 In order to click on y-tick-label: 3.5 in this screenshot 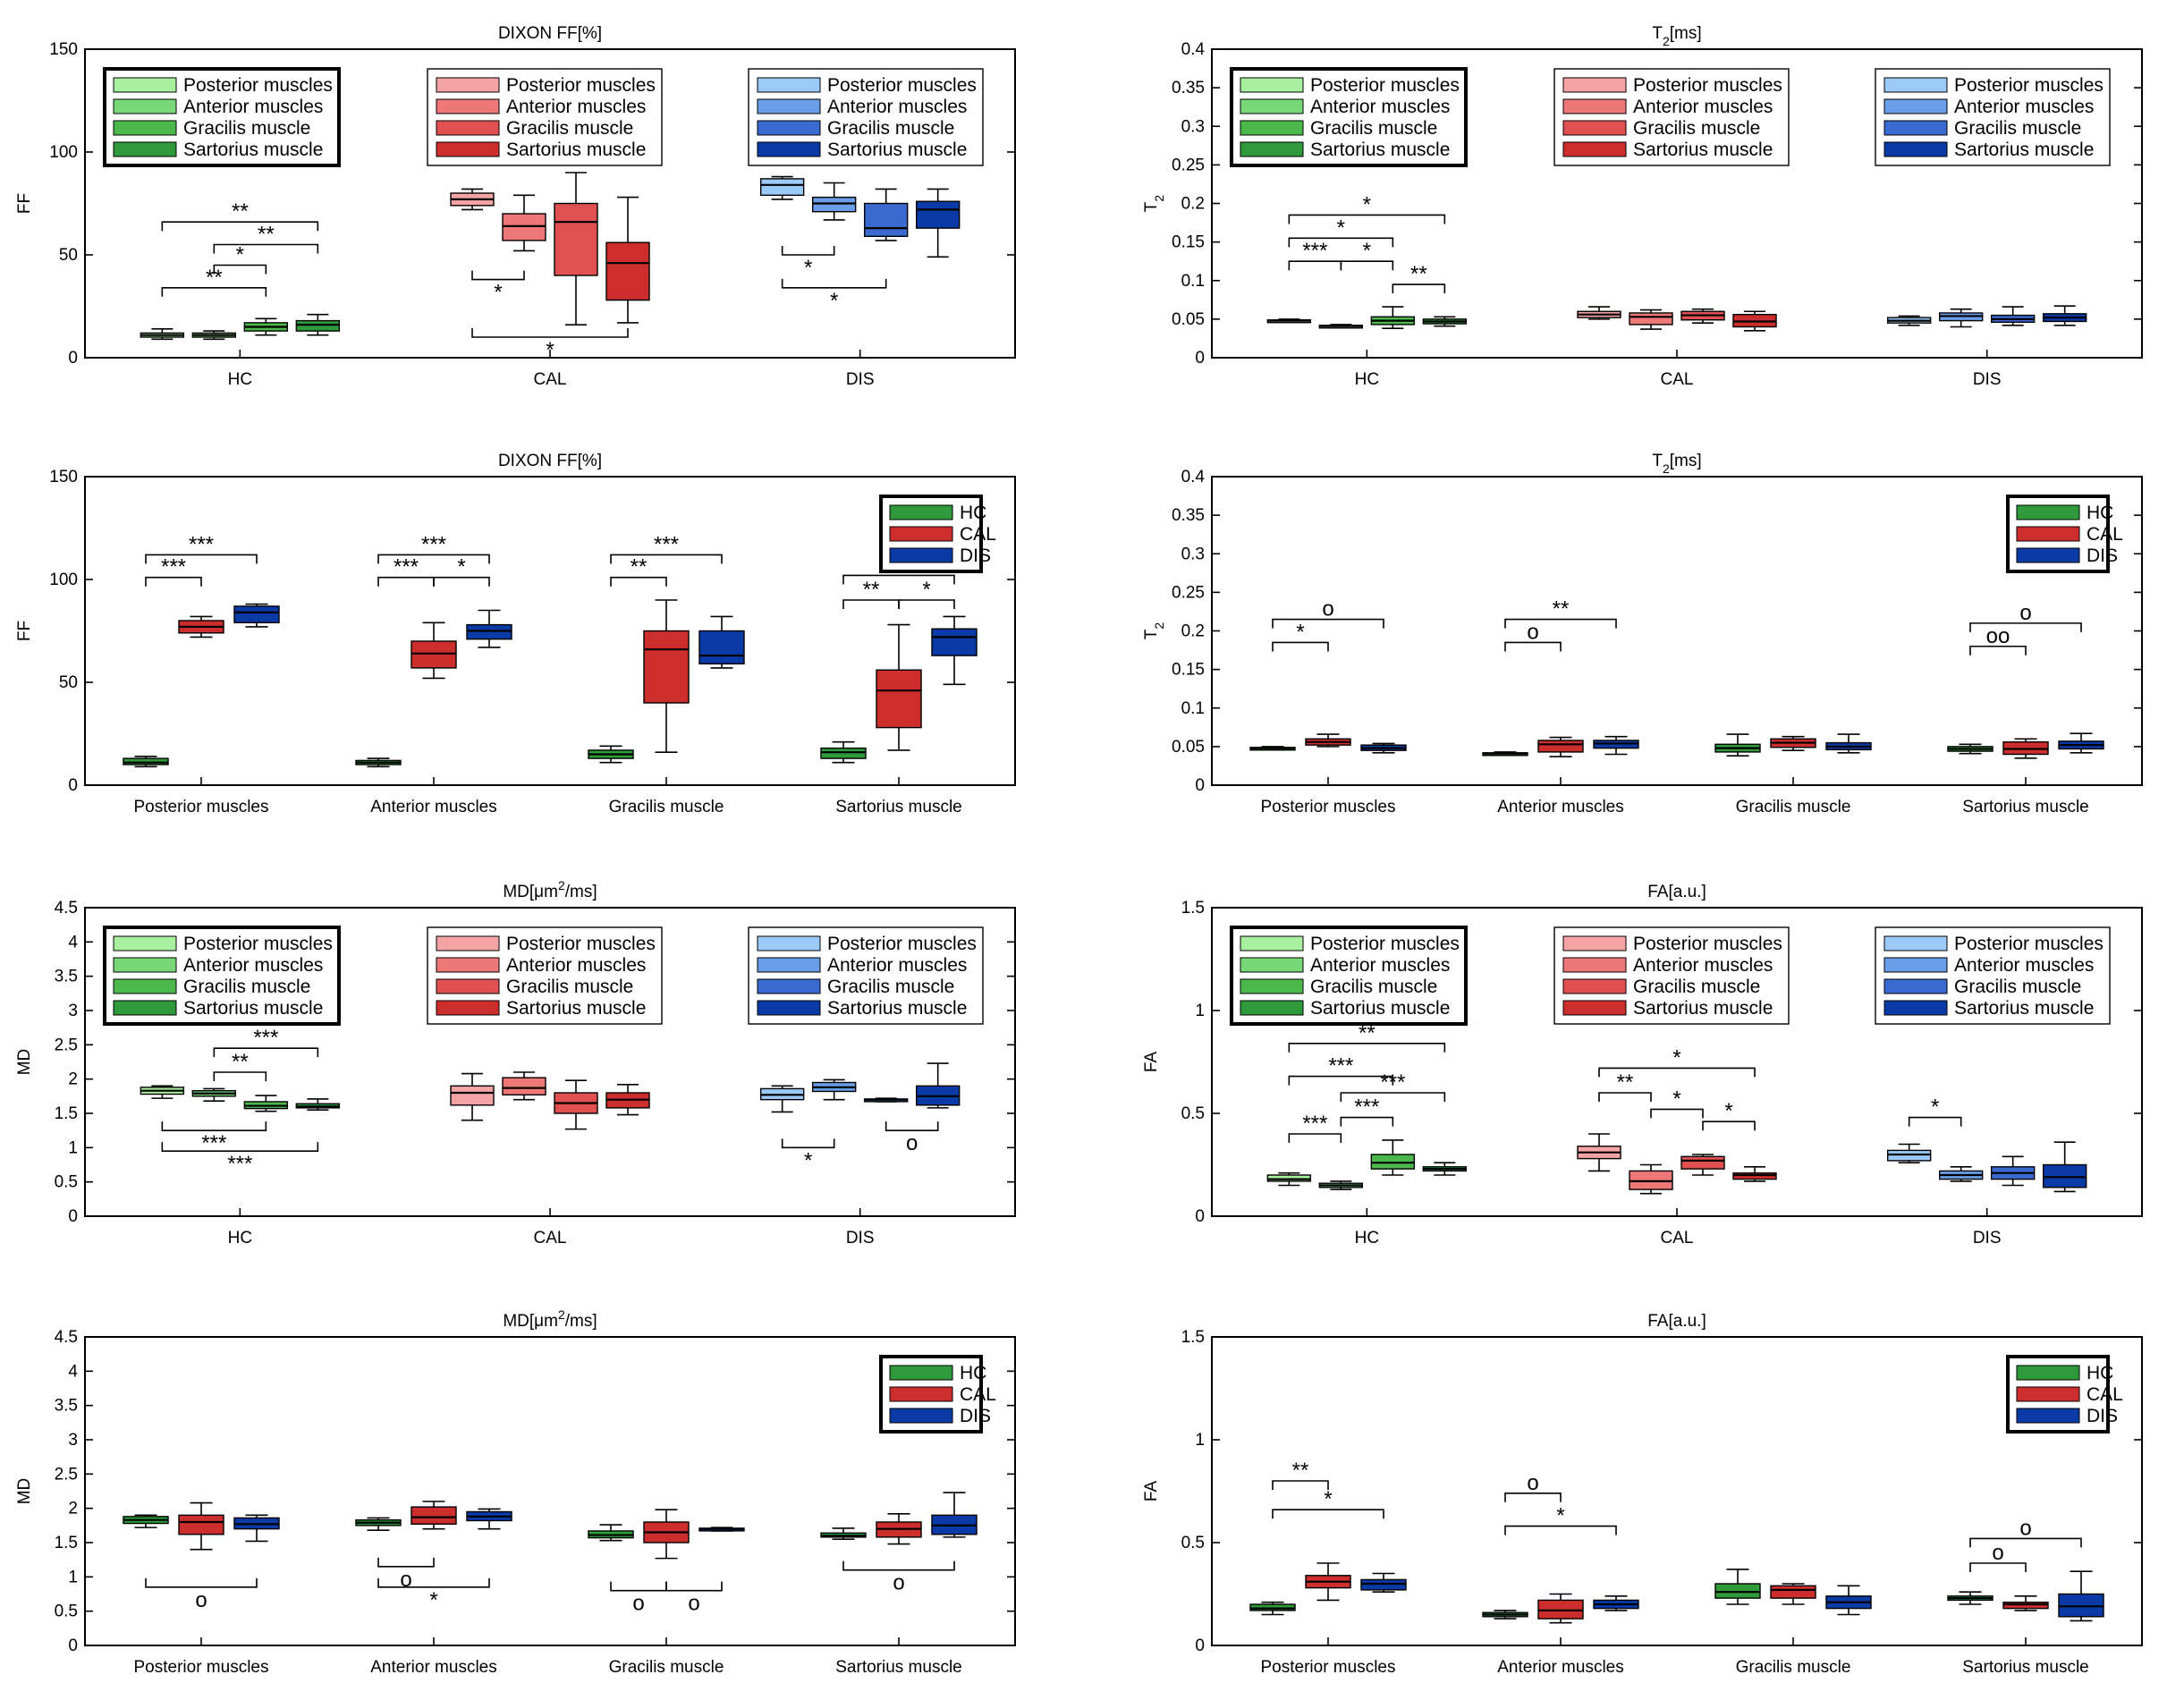, I will do `click(66, 1406)`.